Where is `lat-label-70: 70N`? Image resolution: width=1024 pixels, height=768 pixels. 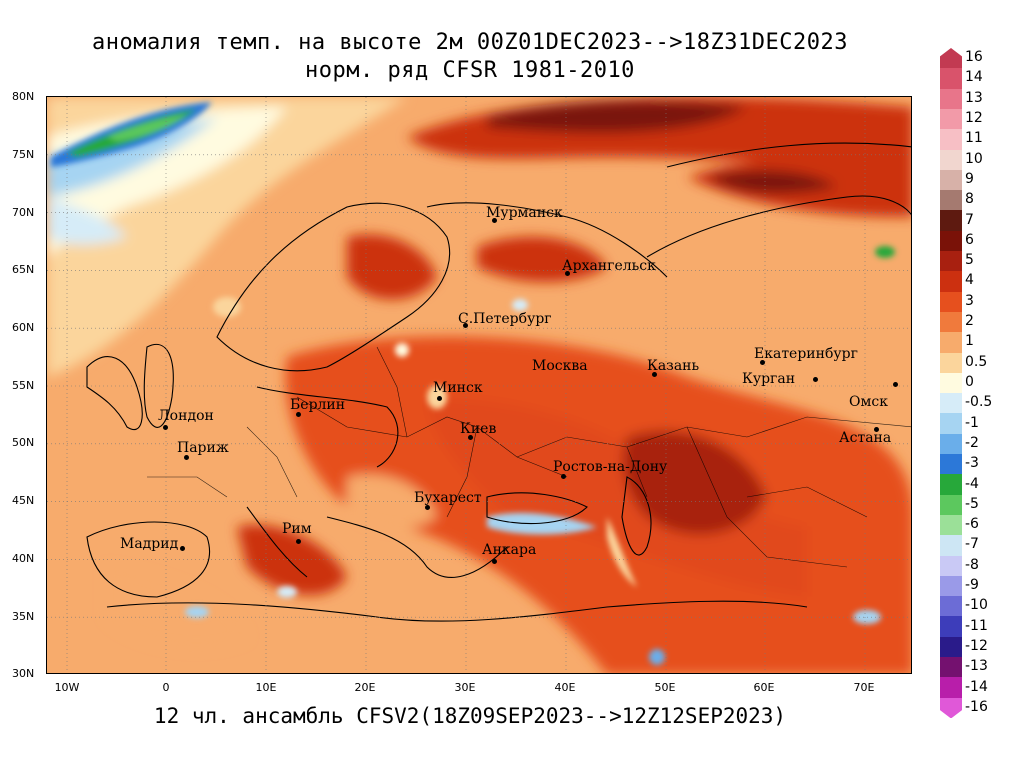
lat-label-70: 70N is located at coordinates (23, 212).